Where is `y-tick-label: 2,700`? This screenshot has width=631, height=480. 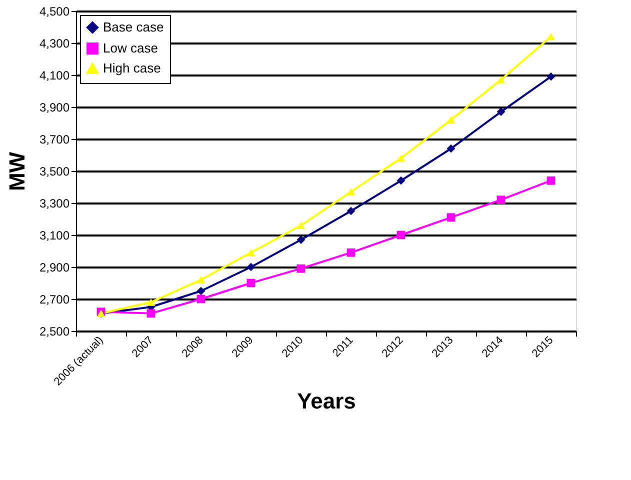
y-tick-label: 2,700 is located at coordinates (54, 299).